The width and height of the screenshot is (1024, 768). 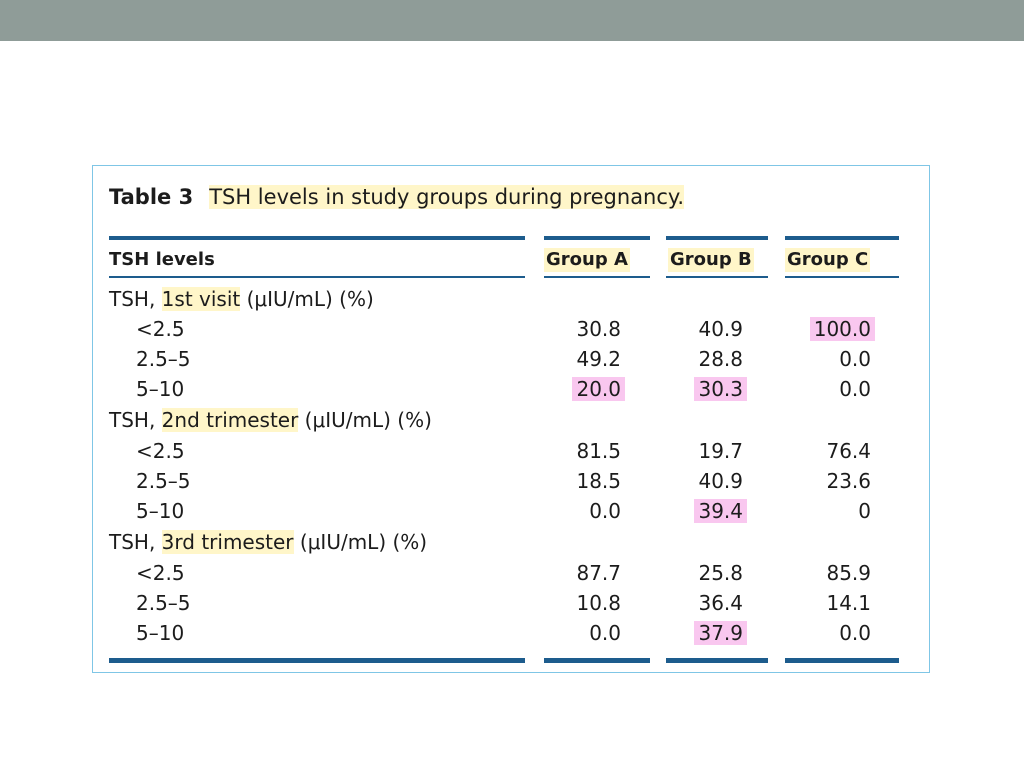 I want to click on cell-group-a: 10.8, so click(x=598, y=603).